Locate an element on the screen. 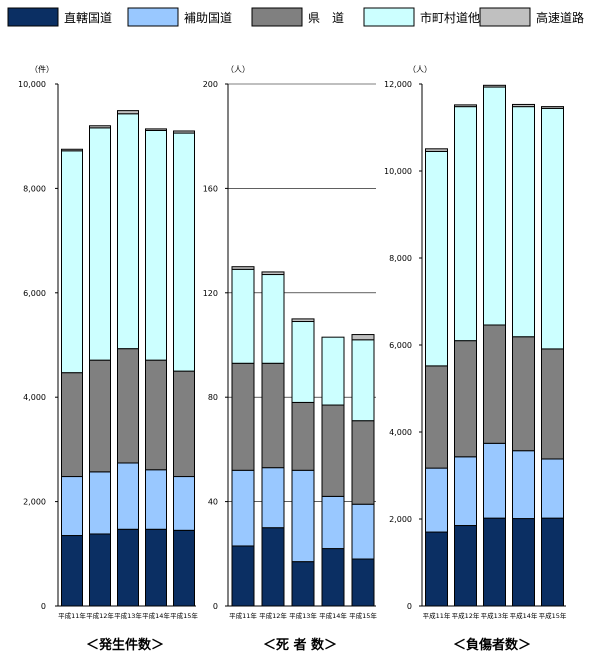 This screenshot has width=600, height=665. unit-label: （人） is located at coordinates (238, 69).